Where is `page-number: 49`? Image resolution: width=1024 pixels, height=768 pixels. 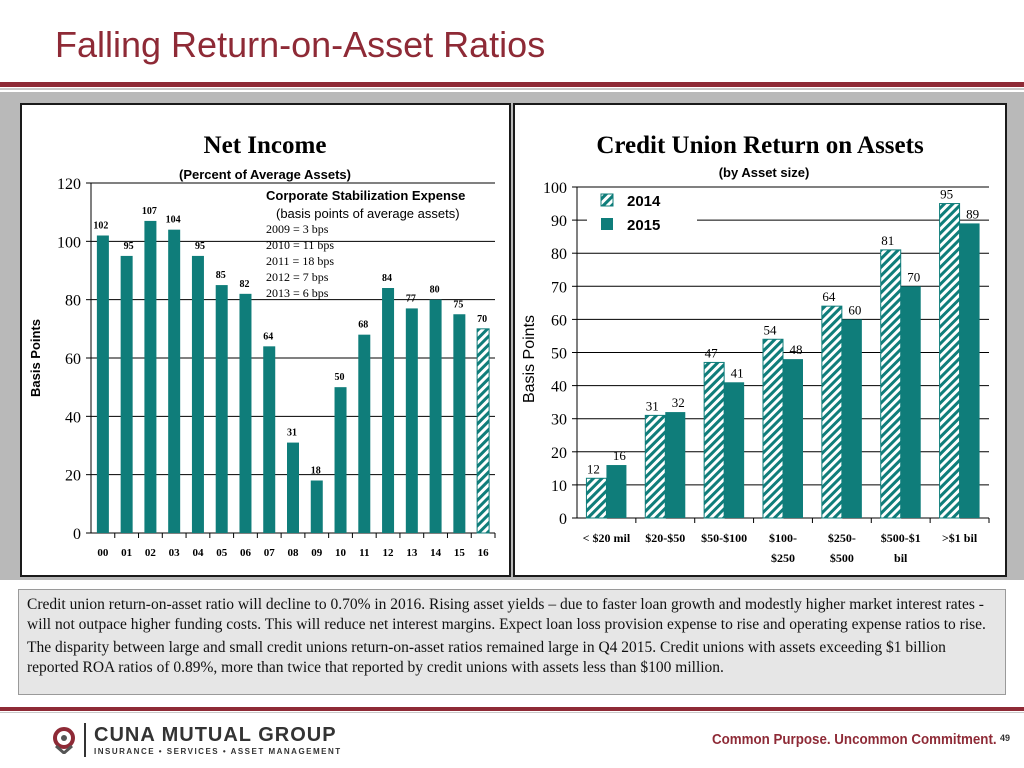 page-number: 49 is located at coordinates (1005, 738).